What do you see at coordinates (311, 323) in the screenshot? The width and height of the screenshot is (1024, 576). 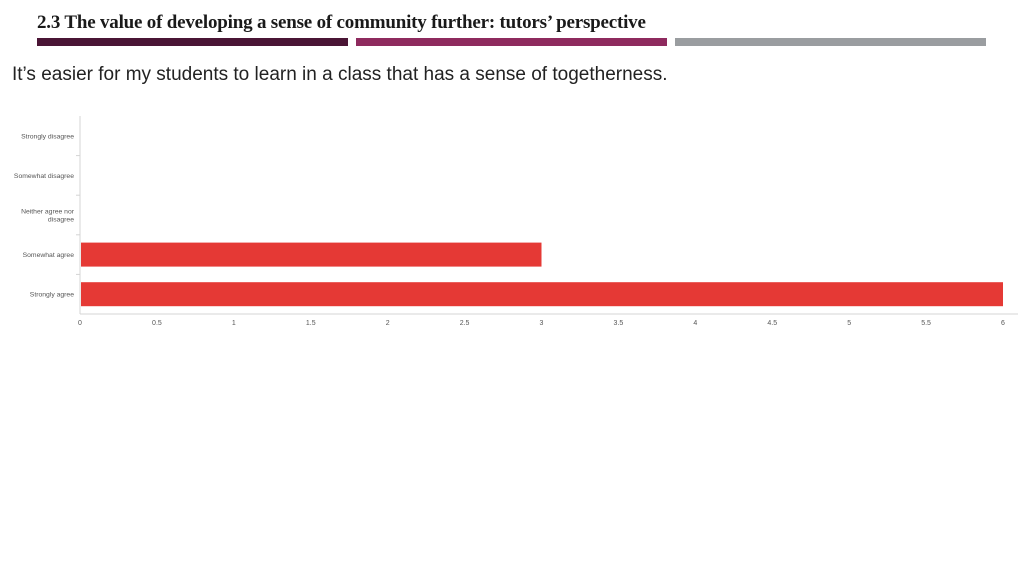 I see `x-tick-label: 1.5` at bounding box center [311, 323].